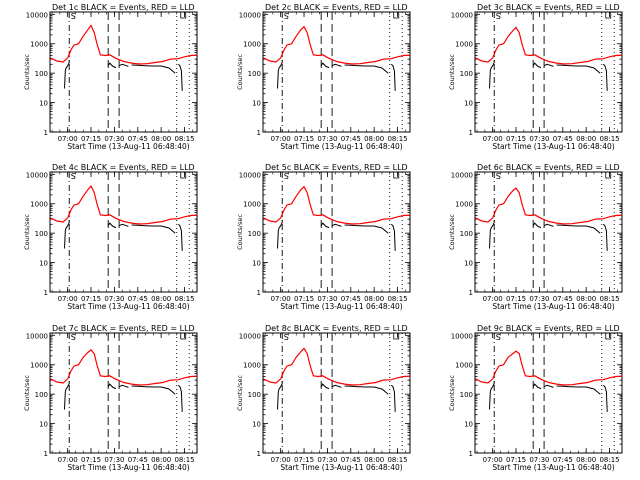 This screenshot has height=480, width=640. I want to click on plot-title: Det 2c BLACK = Events, RED = LLD, so click(336, 7).